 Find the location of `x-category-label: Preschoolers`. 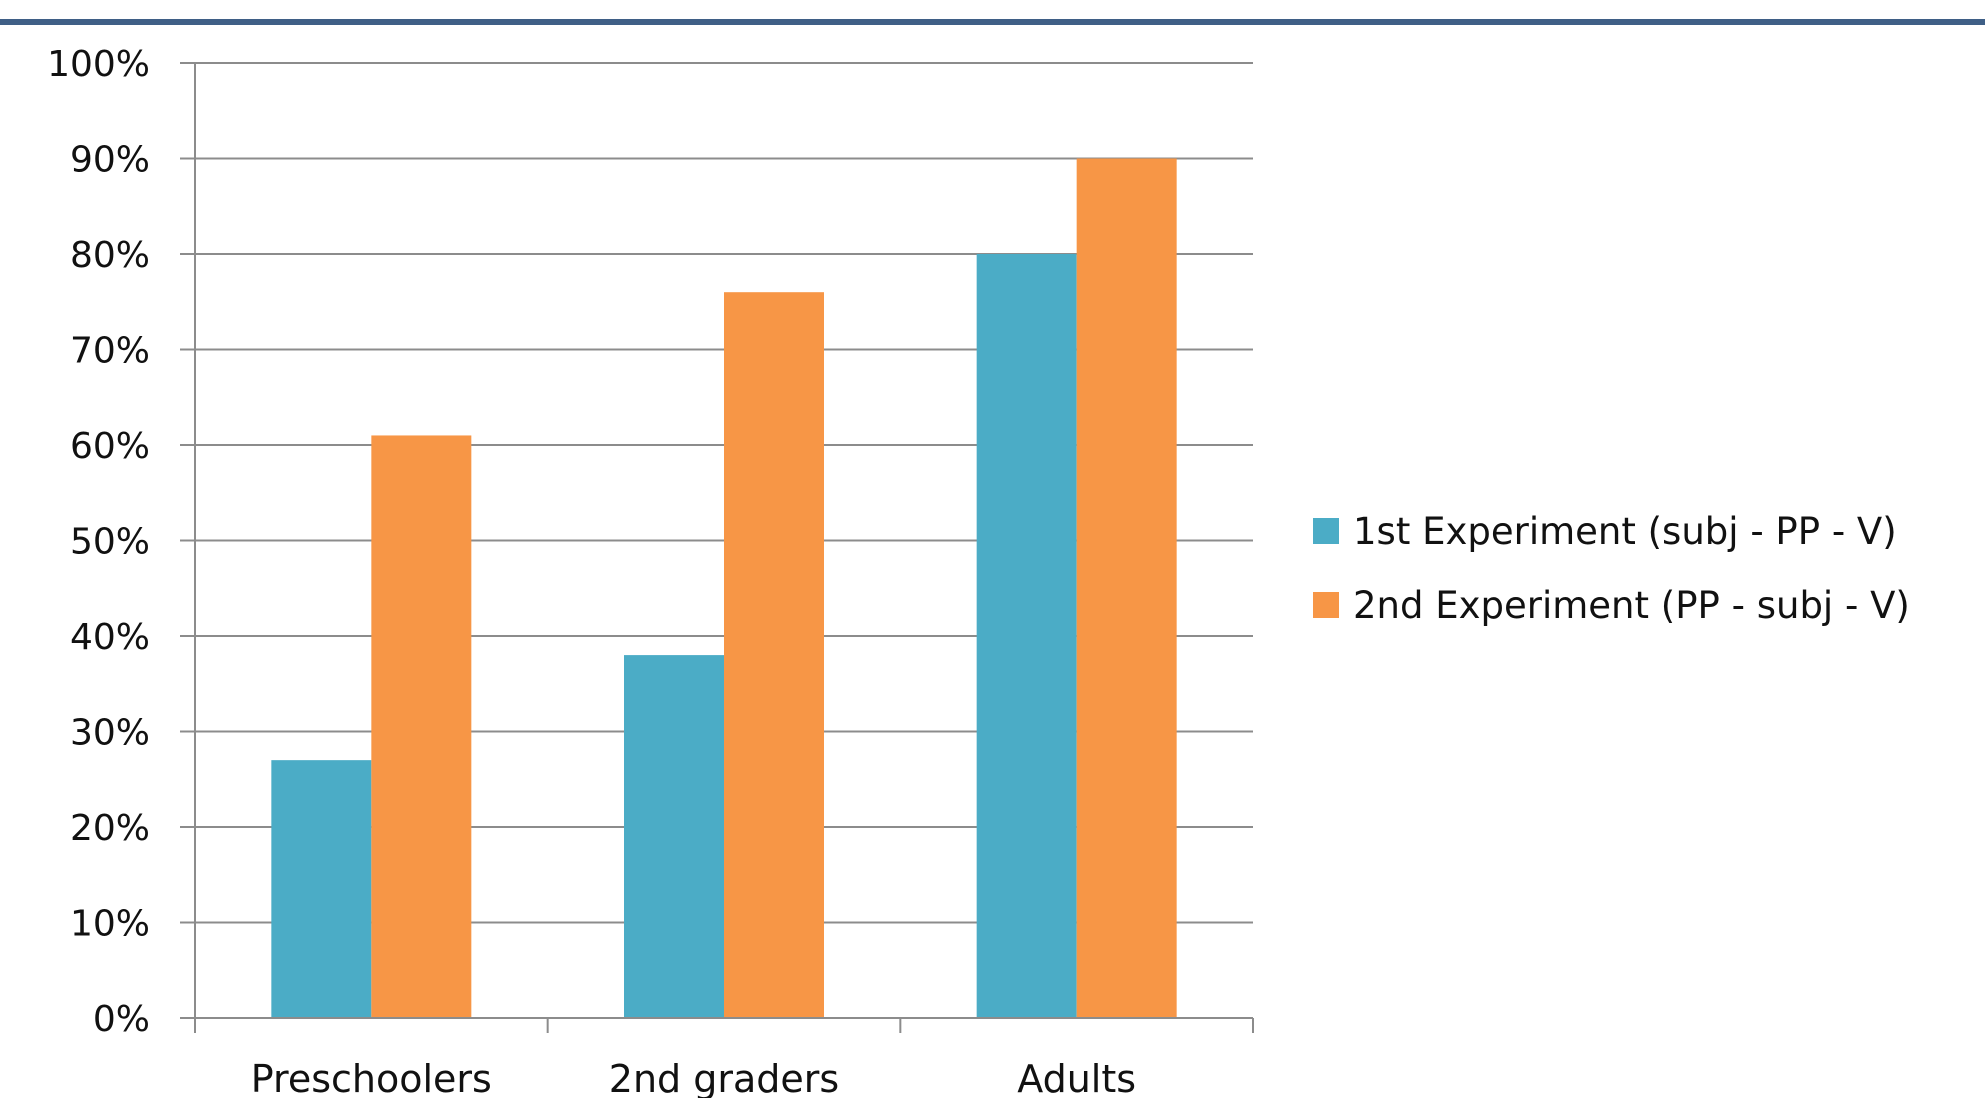

x-category-label: Preschoolers is located at coordinates (371, 1077).